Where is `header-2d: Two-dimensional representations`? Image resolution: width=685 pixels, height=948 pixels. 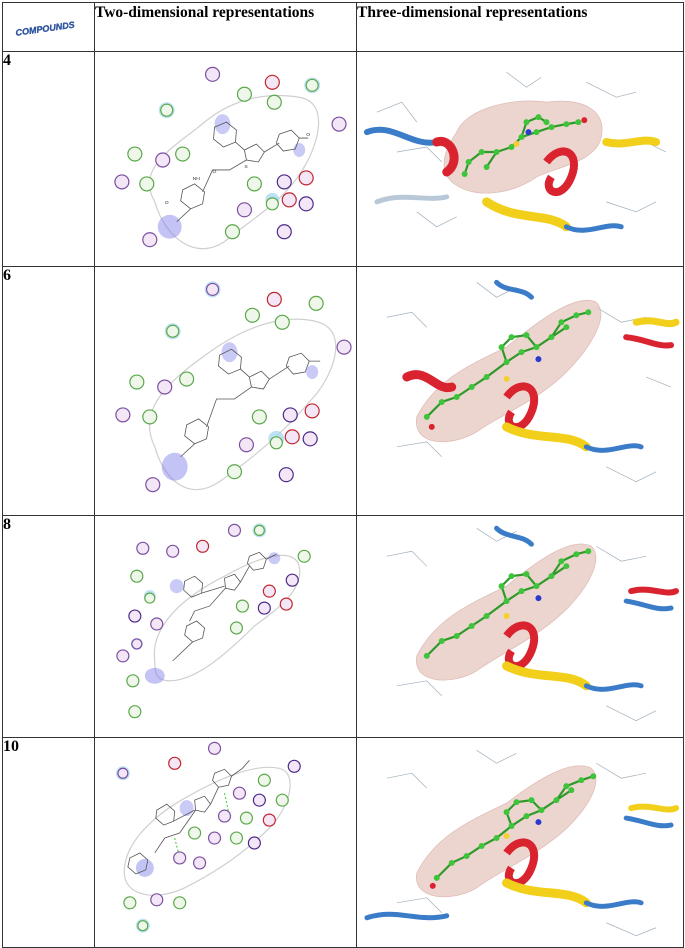
header-2d: Two-dimensional representations is located at coordinates (225, 27).